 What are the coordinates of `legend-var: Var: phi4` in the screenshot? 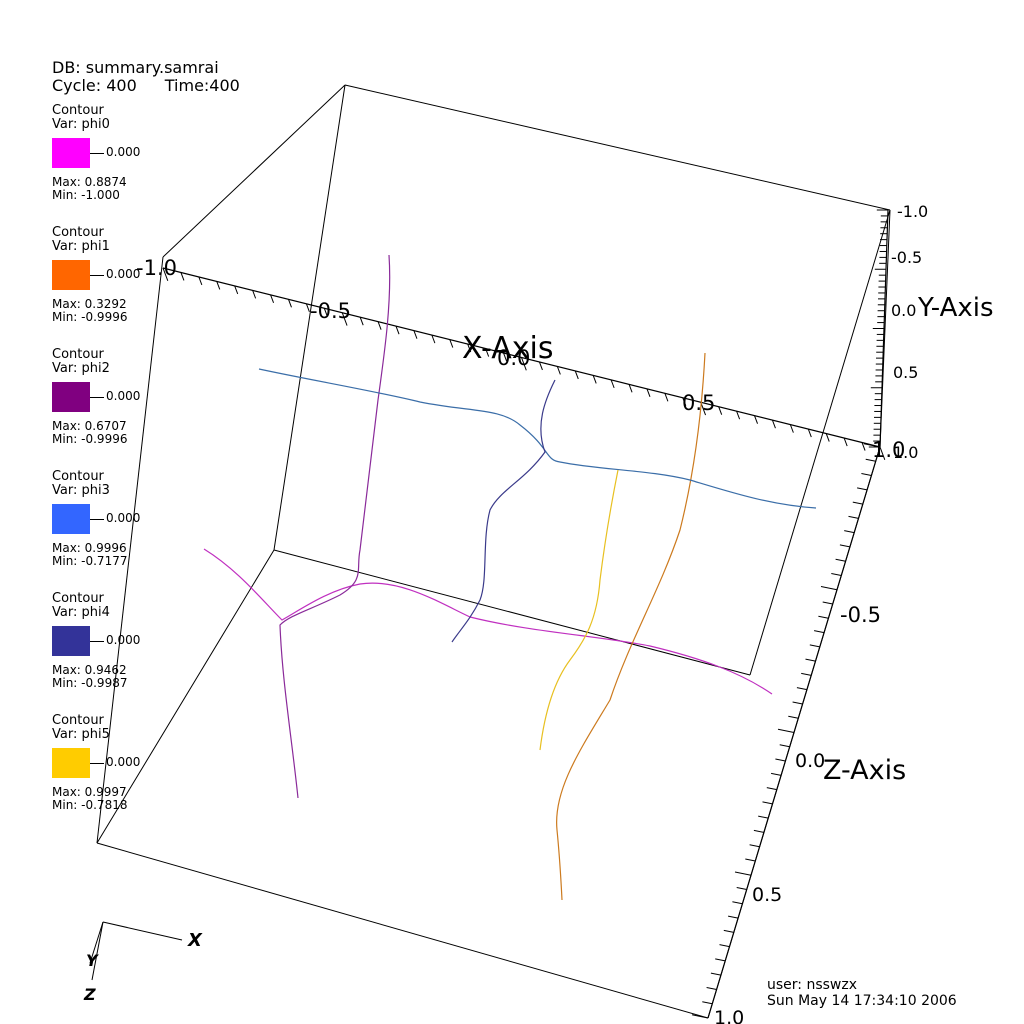 It's located at (132, 613).